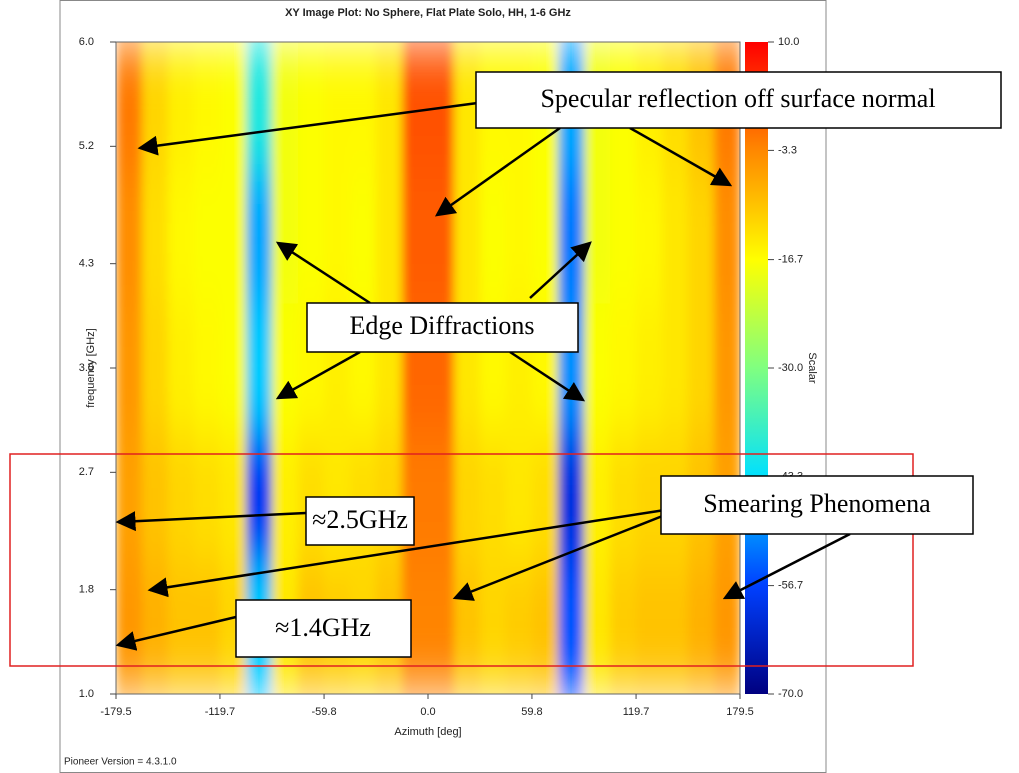 Image resolution: width=1019 pixels, height=773 pixels. I want to click on y-tick-label: 1.8, so click(86, 590).